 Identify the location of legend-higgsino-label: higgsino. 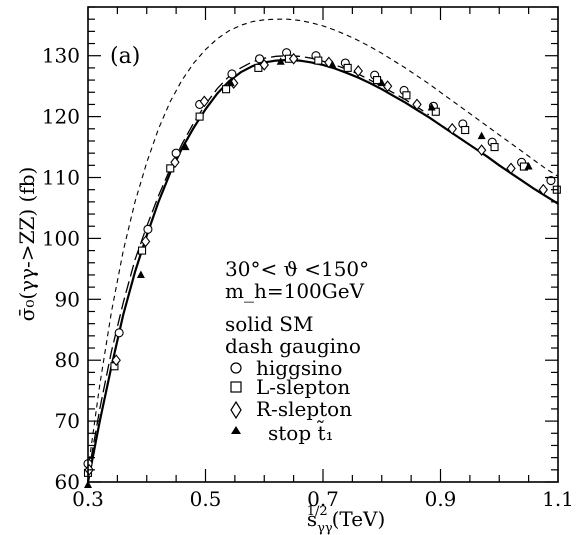
(299, 368).